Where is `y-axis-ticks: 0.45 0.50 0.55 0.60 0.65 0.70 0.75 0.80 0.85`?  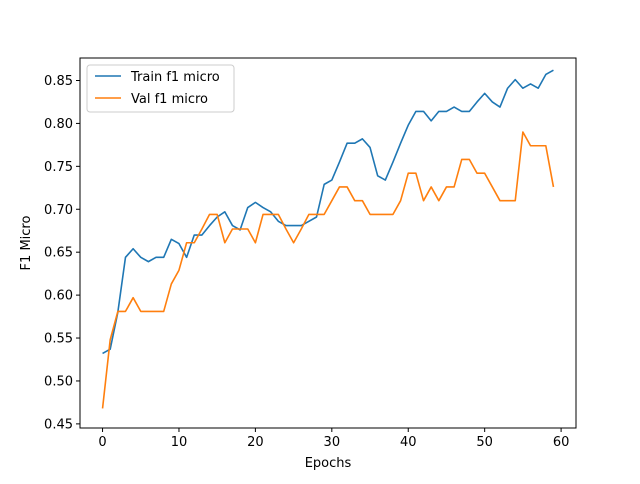 y-axis-ticks: 0.45 0.50 0.55 0.60 0.65 0.70 0.75 0.80 0.85 is located at coordinates (62, 253).